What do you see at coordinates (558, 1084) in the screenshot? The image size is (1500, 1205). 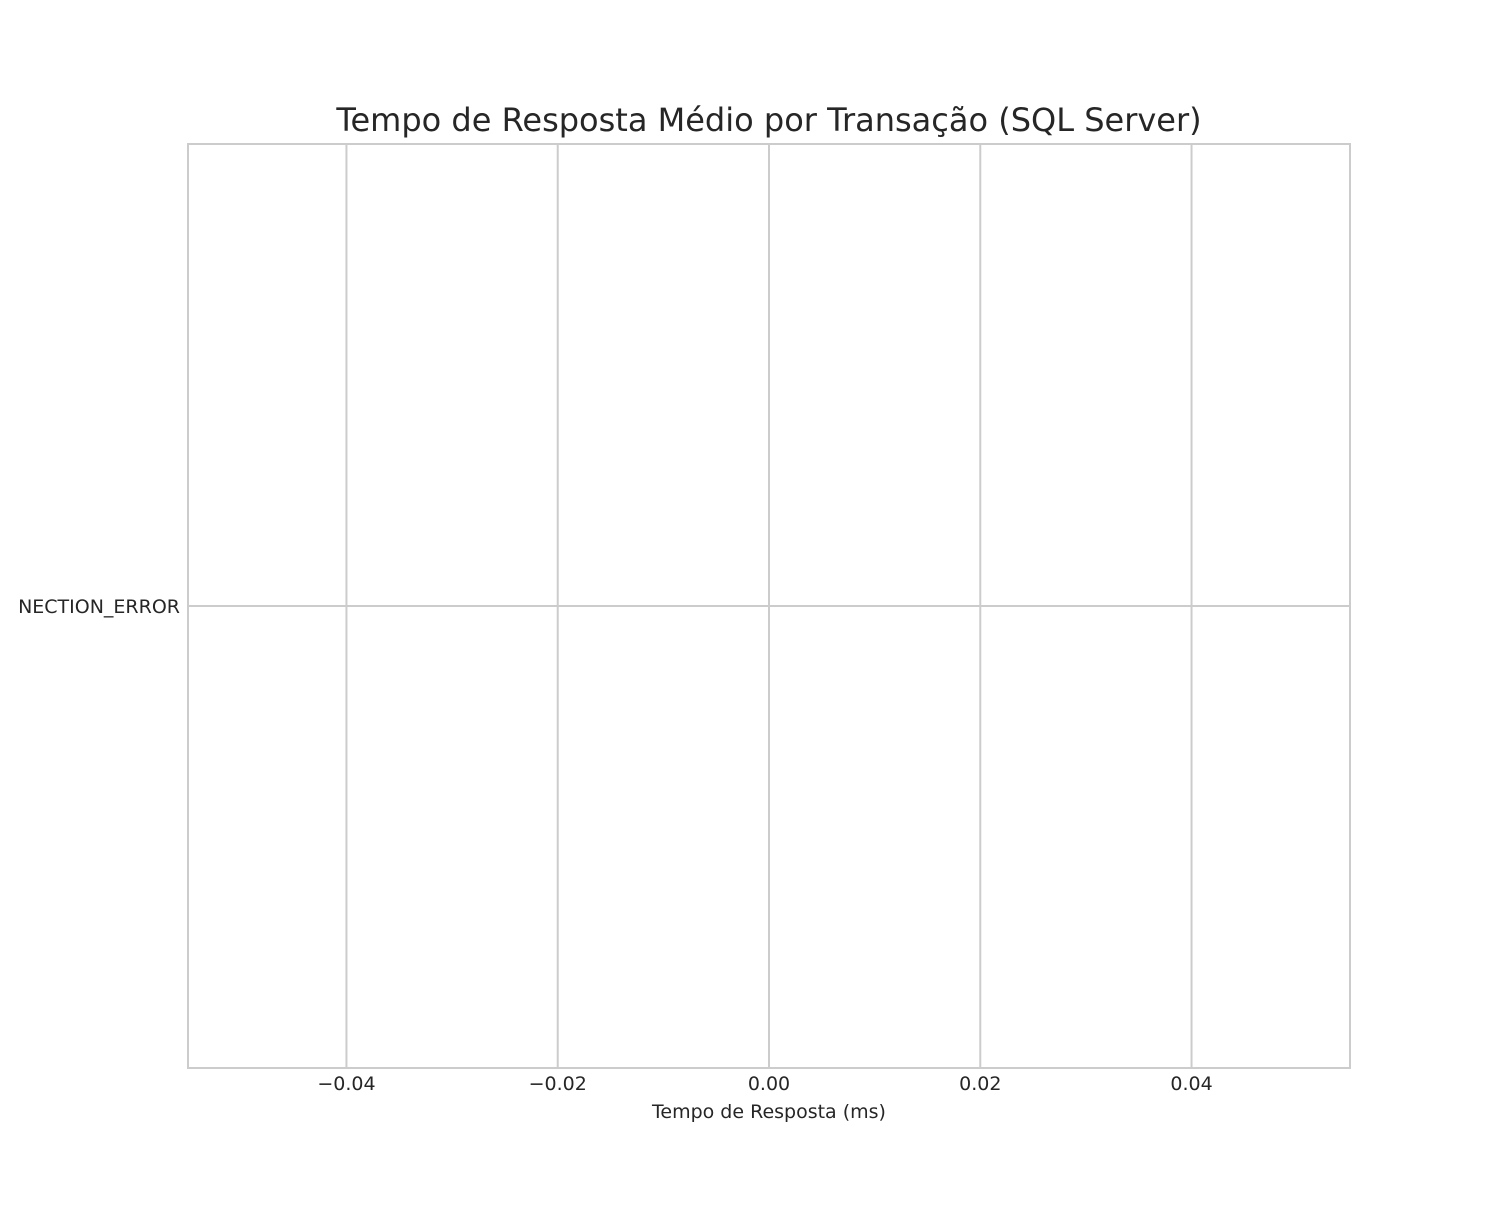 I see `x-tick-label: −0.02` at bounding box center [558, 1084].